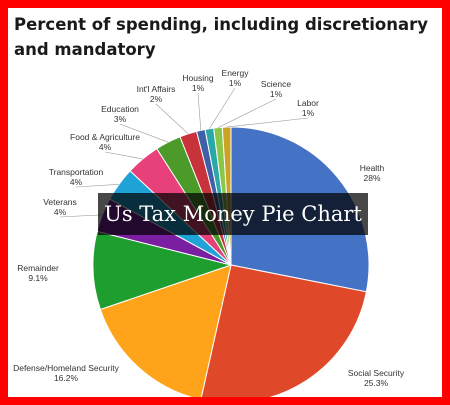 The image size is (450, 405). Describe the element at coordinates (162, 270) in the screenshot. I see `slice-remainder` at that location.